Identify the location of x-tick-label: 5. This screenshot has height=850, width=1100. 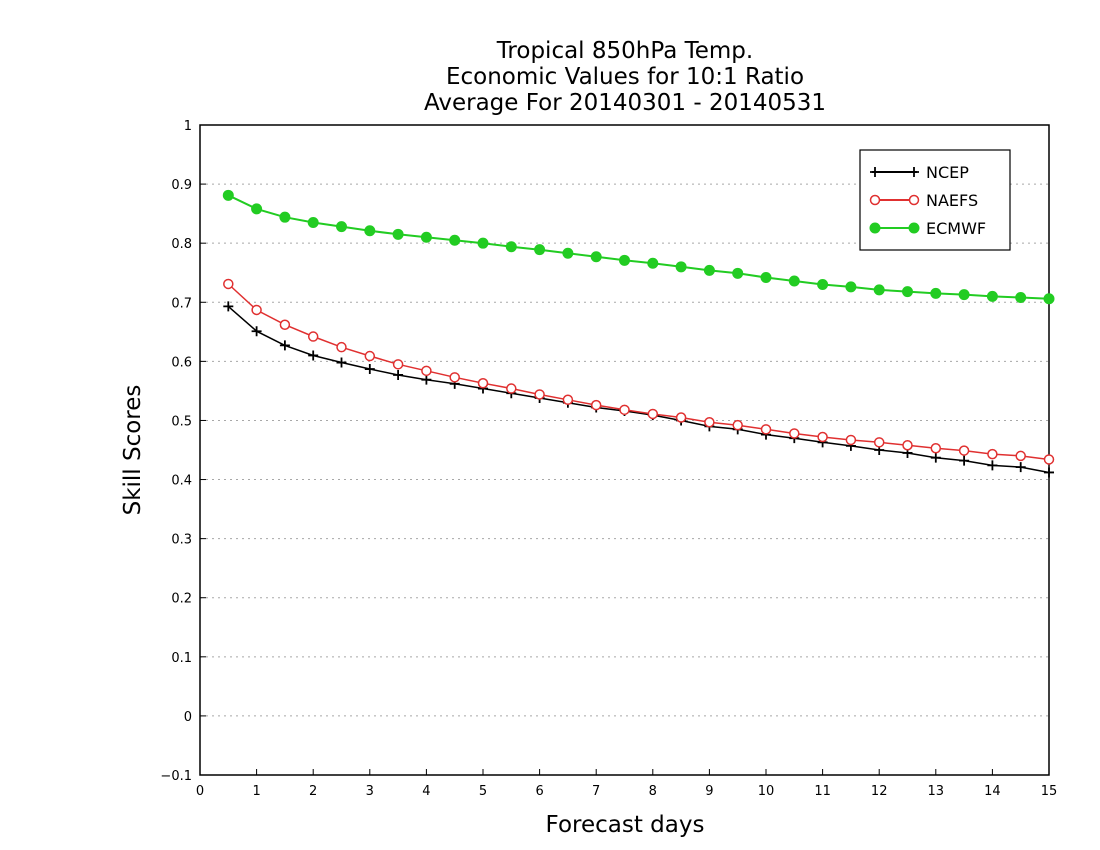
(483, 791).